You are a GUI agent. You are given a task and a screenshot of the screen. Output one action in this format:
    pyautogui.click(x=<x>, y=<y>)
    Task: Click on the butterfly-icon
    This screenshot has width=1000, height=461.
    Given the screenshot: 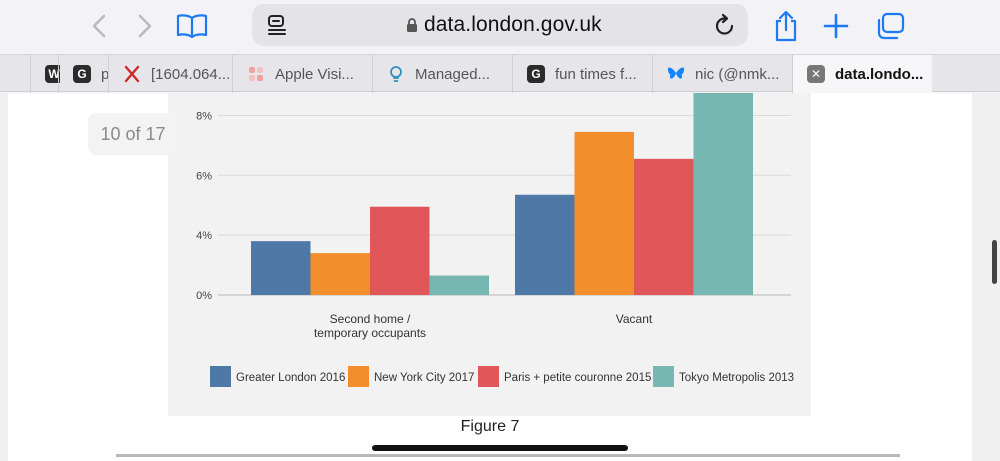 What is the action you would take?
    pyautogui.click(x=676, y=74)
    